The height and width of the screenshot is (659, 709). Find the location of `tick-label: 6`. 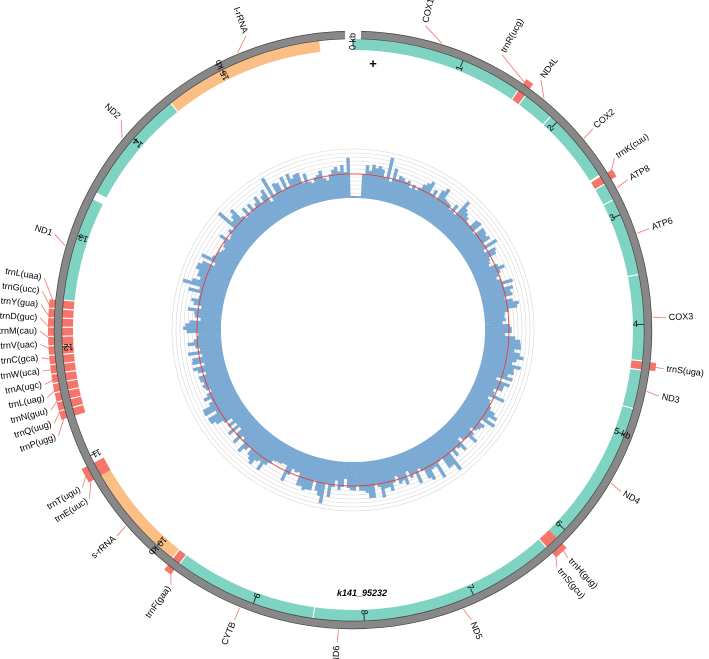

tick-label: 6 is located at coordinates (559, 523).